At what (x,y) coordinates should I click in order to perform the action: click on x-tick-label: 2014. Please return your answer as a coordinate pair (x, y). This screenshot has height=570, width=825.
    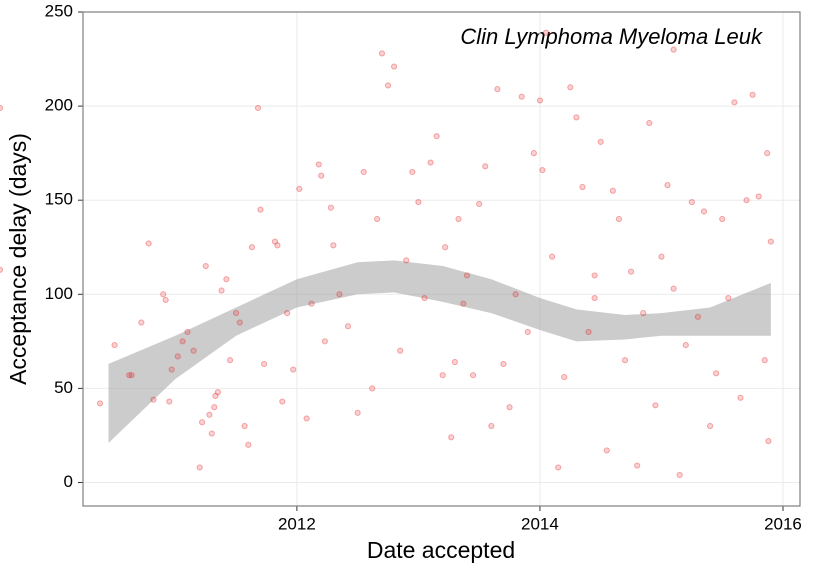
    Looking at the image, I should click on (540, 523).